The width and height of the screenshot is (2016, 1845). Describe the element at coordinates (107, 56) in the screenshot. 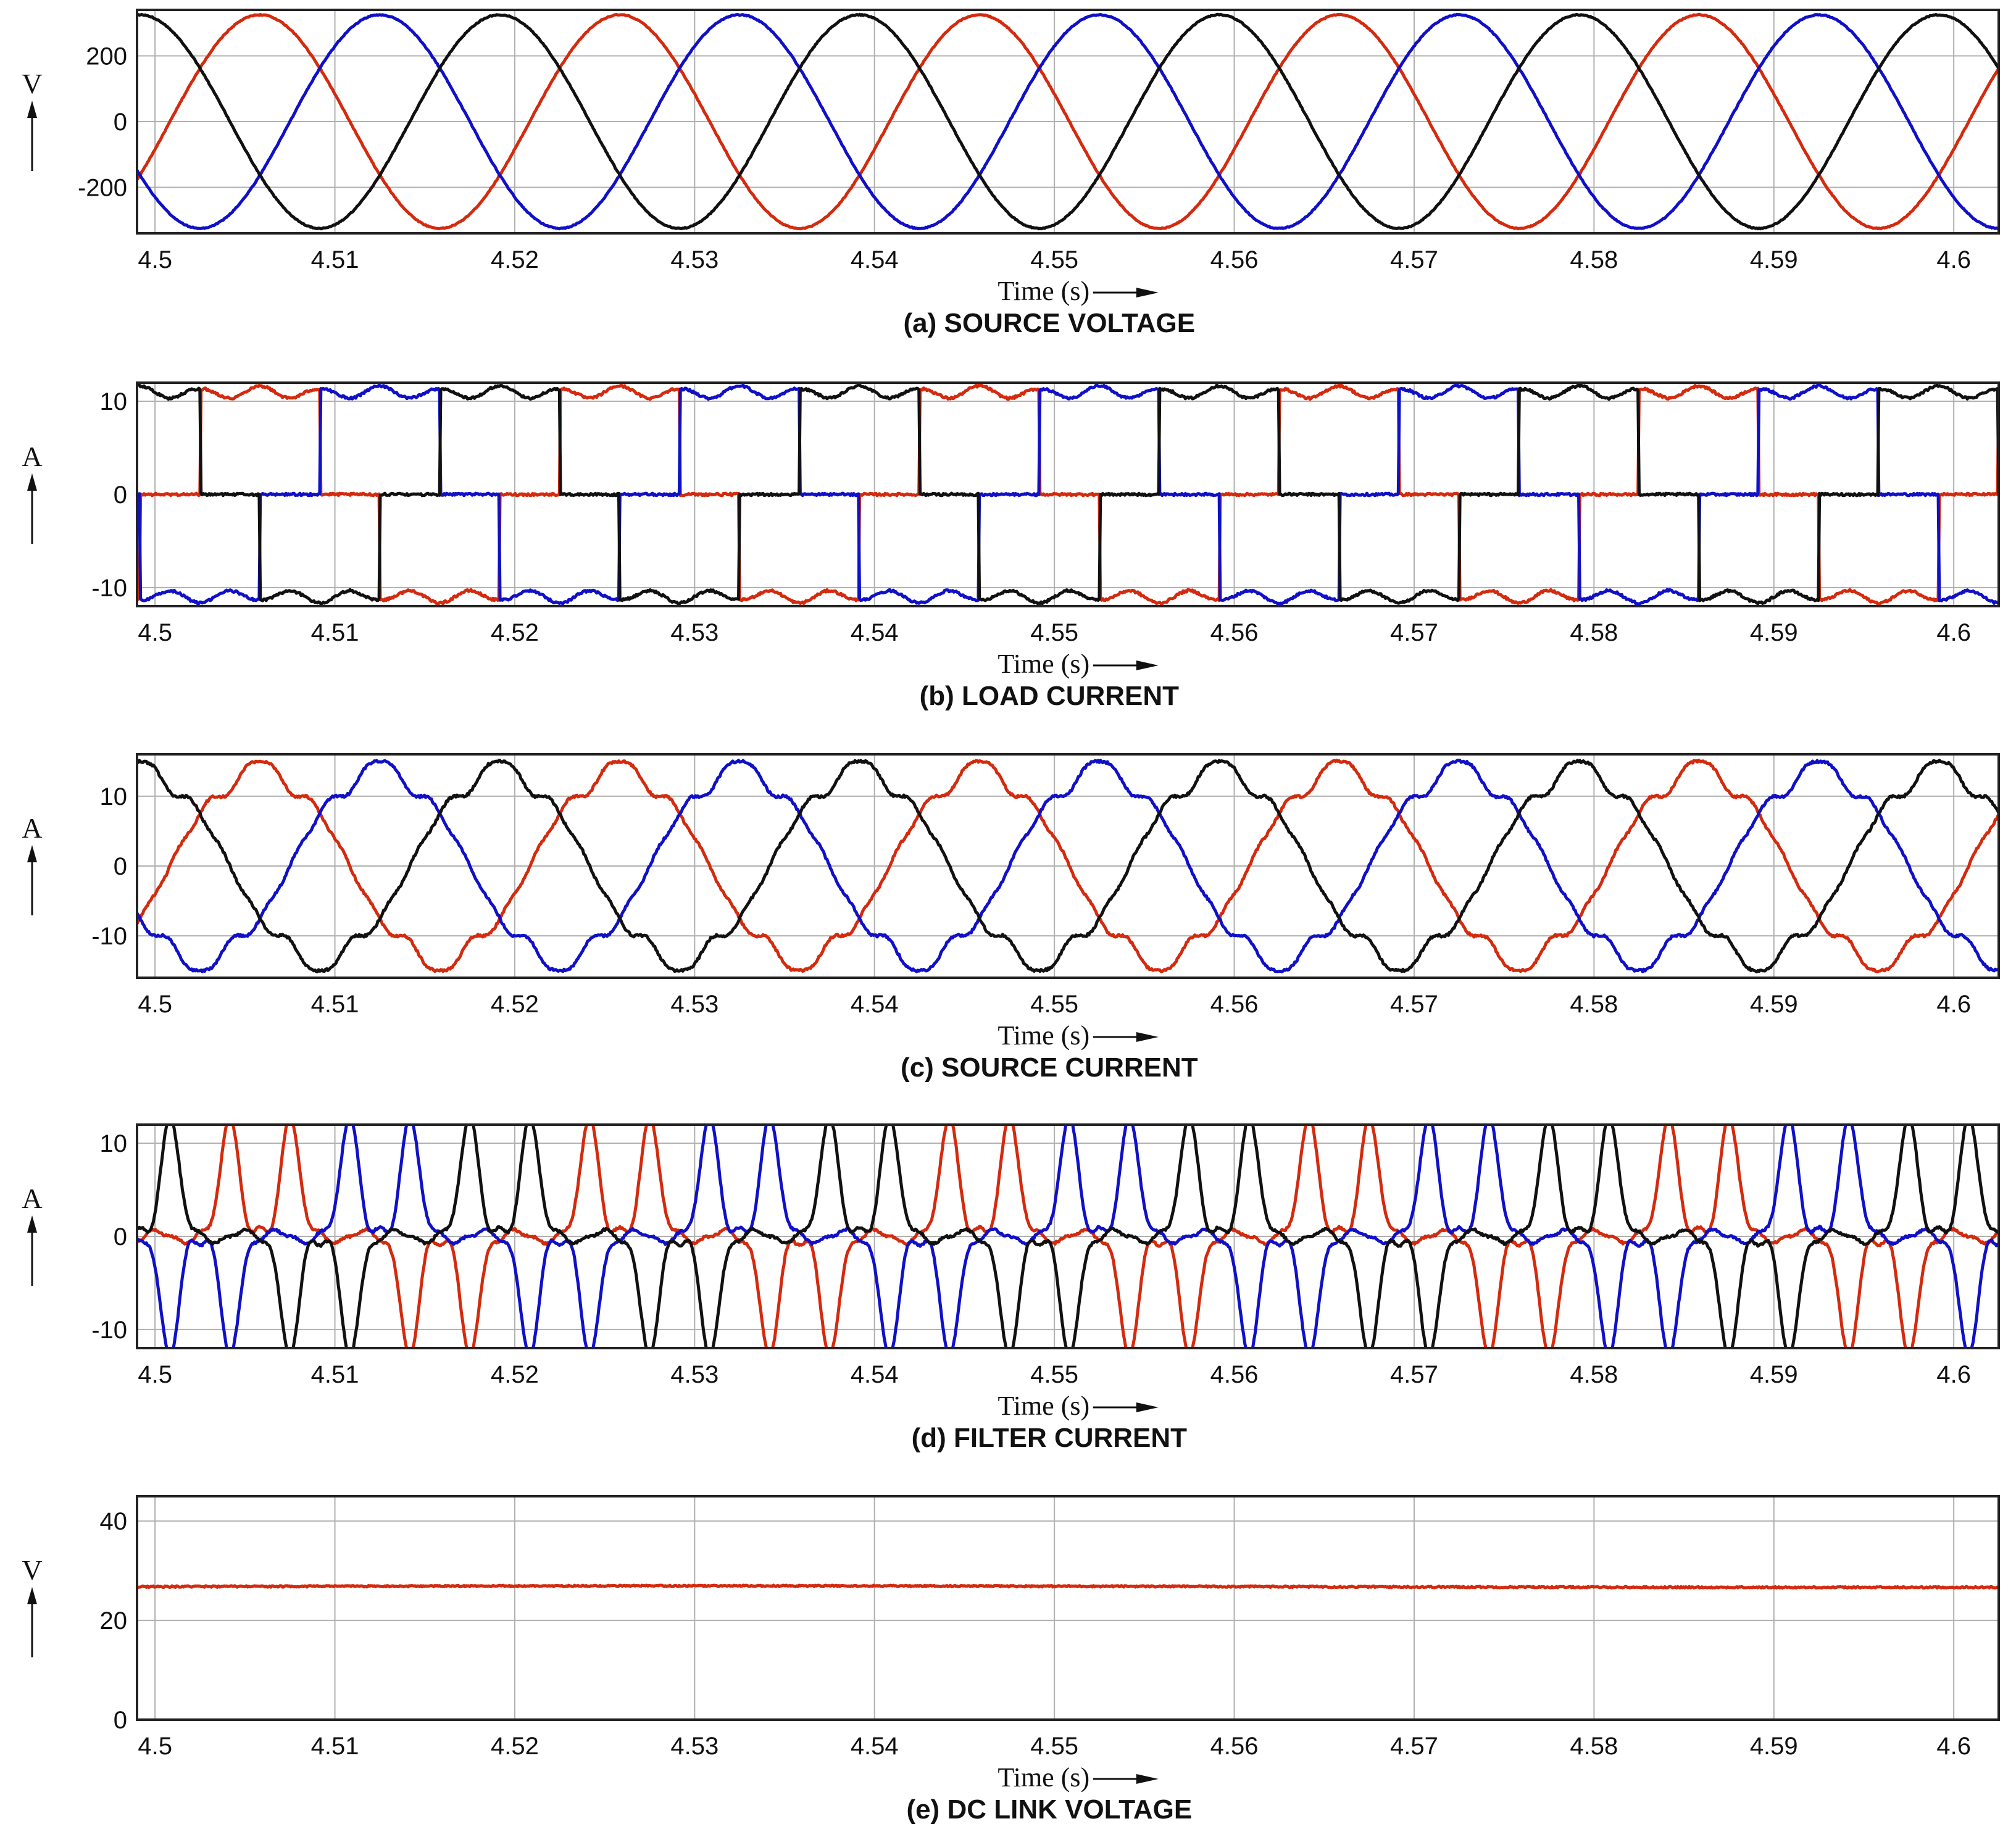

I see `y-tick-label: 200` at that location.